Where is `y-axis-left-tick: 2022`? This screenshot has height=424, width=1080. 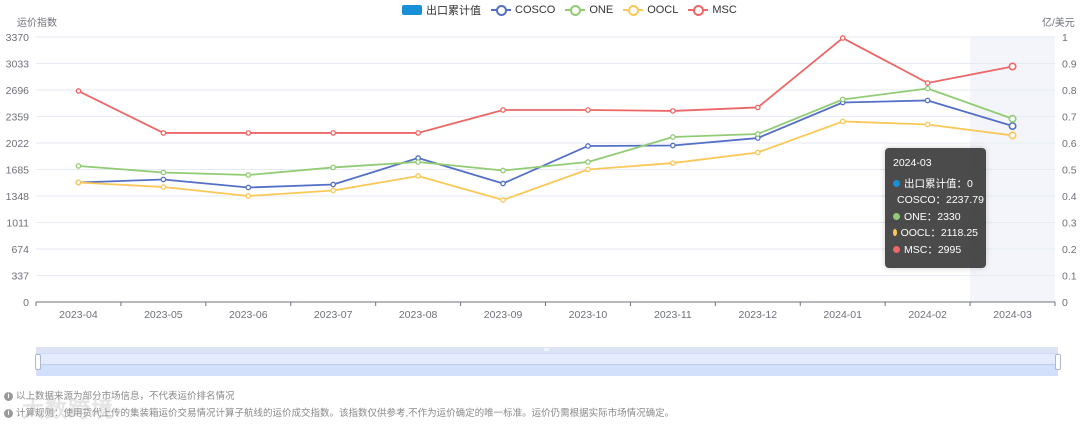 y-axis-left-tick: 2022 is located at coordinates (18, 144).